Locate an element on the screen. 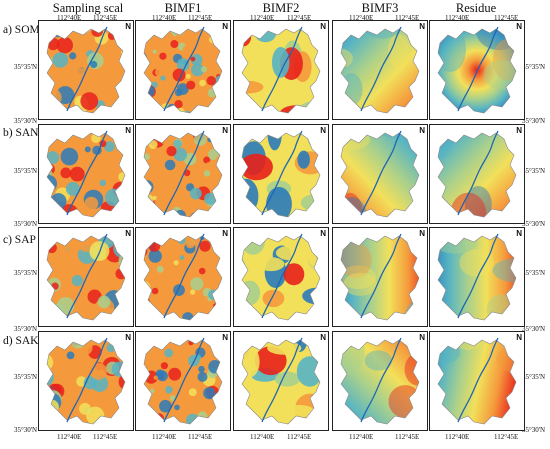 Image resolution: width=550 pixels, height=449 pixels. map-sak-bimf1 is located at coordinates (183, 381).